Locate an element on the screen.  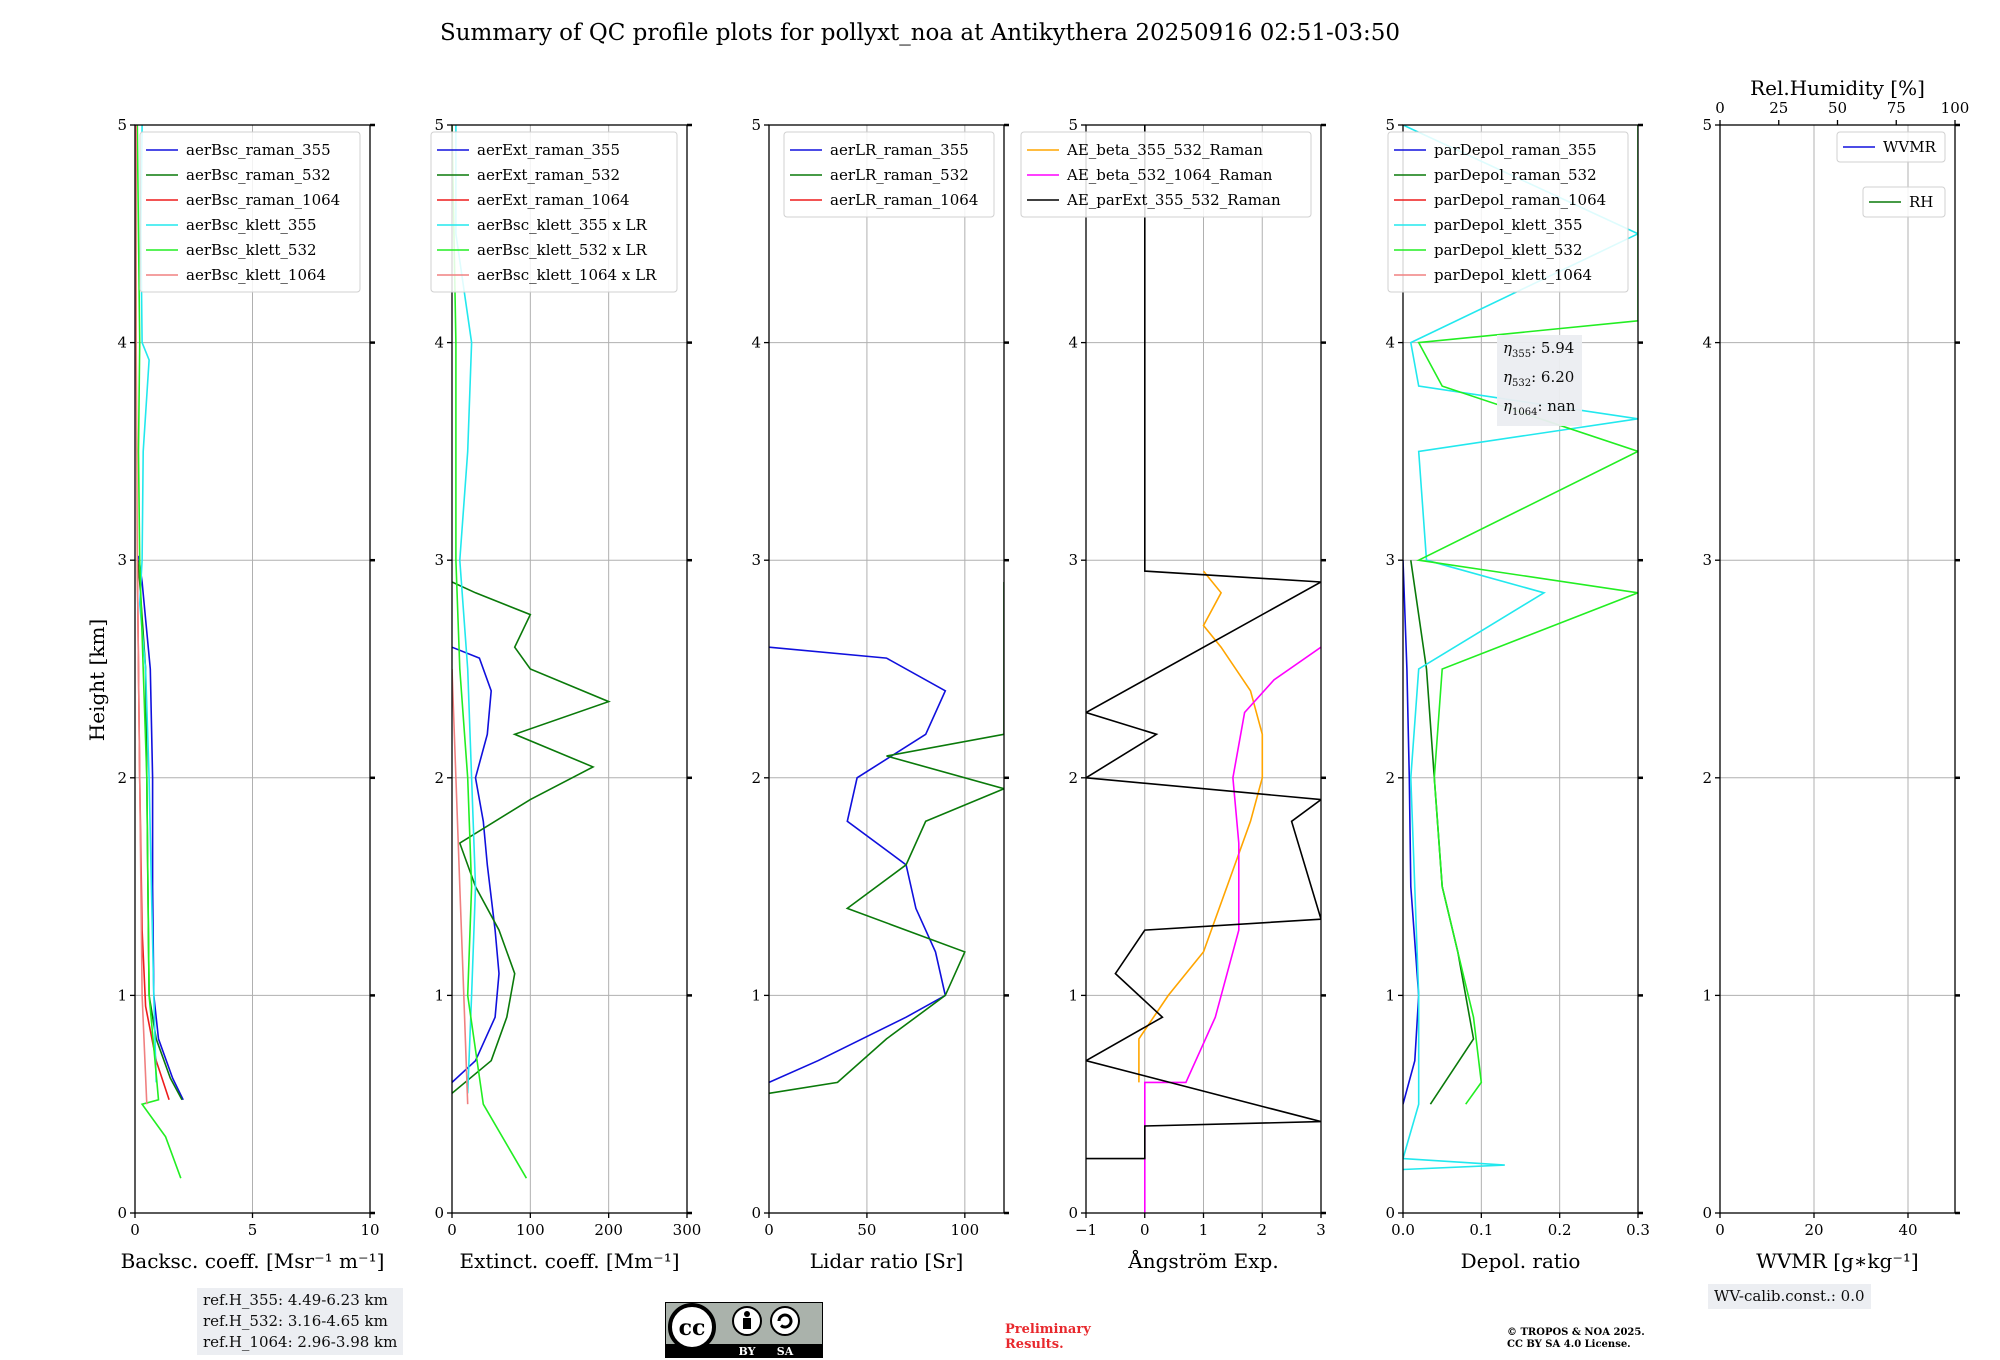
x-tick-label: 20 is located at coordinates (1813, 1230).